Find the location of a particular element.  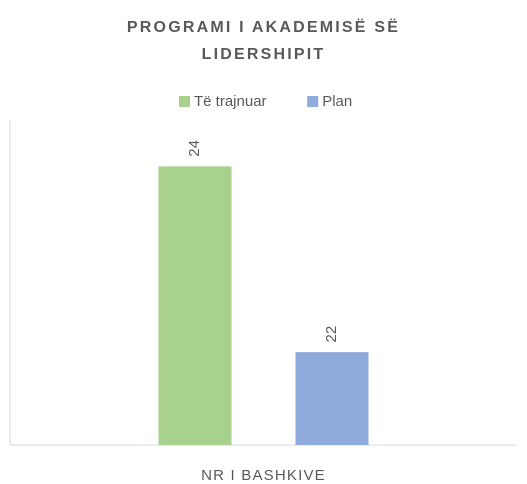

legend-label: Të trajnuar is located at coordinates (230, 101).